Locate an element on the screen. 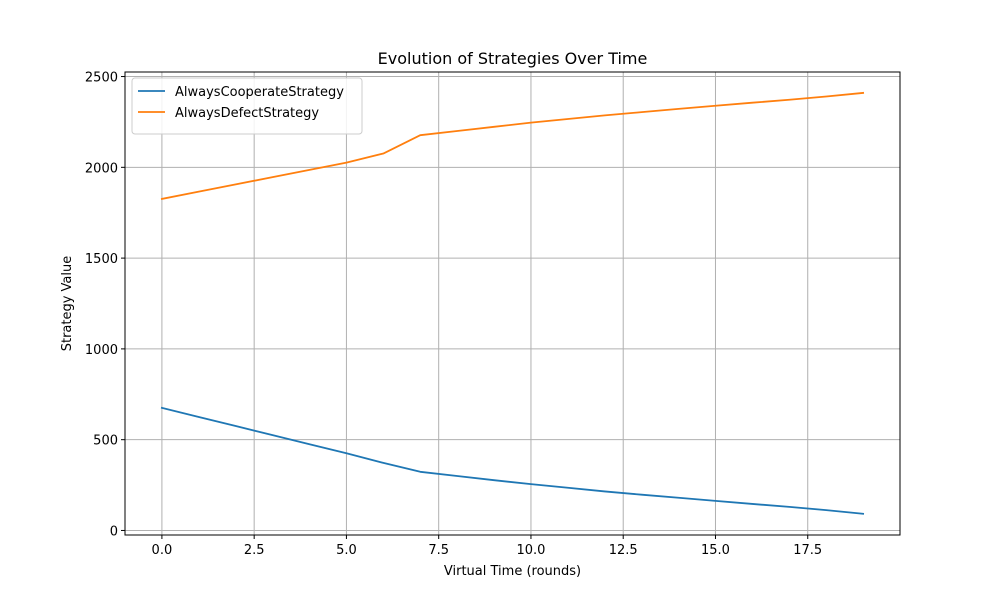 This screenshot has height=600, width=1000. x-axis-label: Virtual Time (rounds) is located at coordinates (512, 571).